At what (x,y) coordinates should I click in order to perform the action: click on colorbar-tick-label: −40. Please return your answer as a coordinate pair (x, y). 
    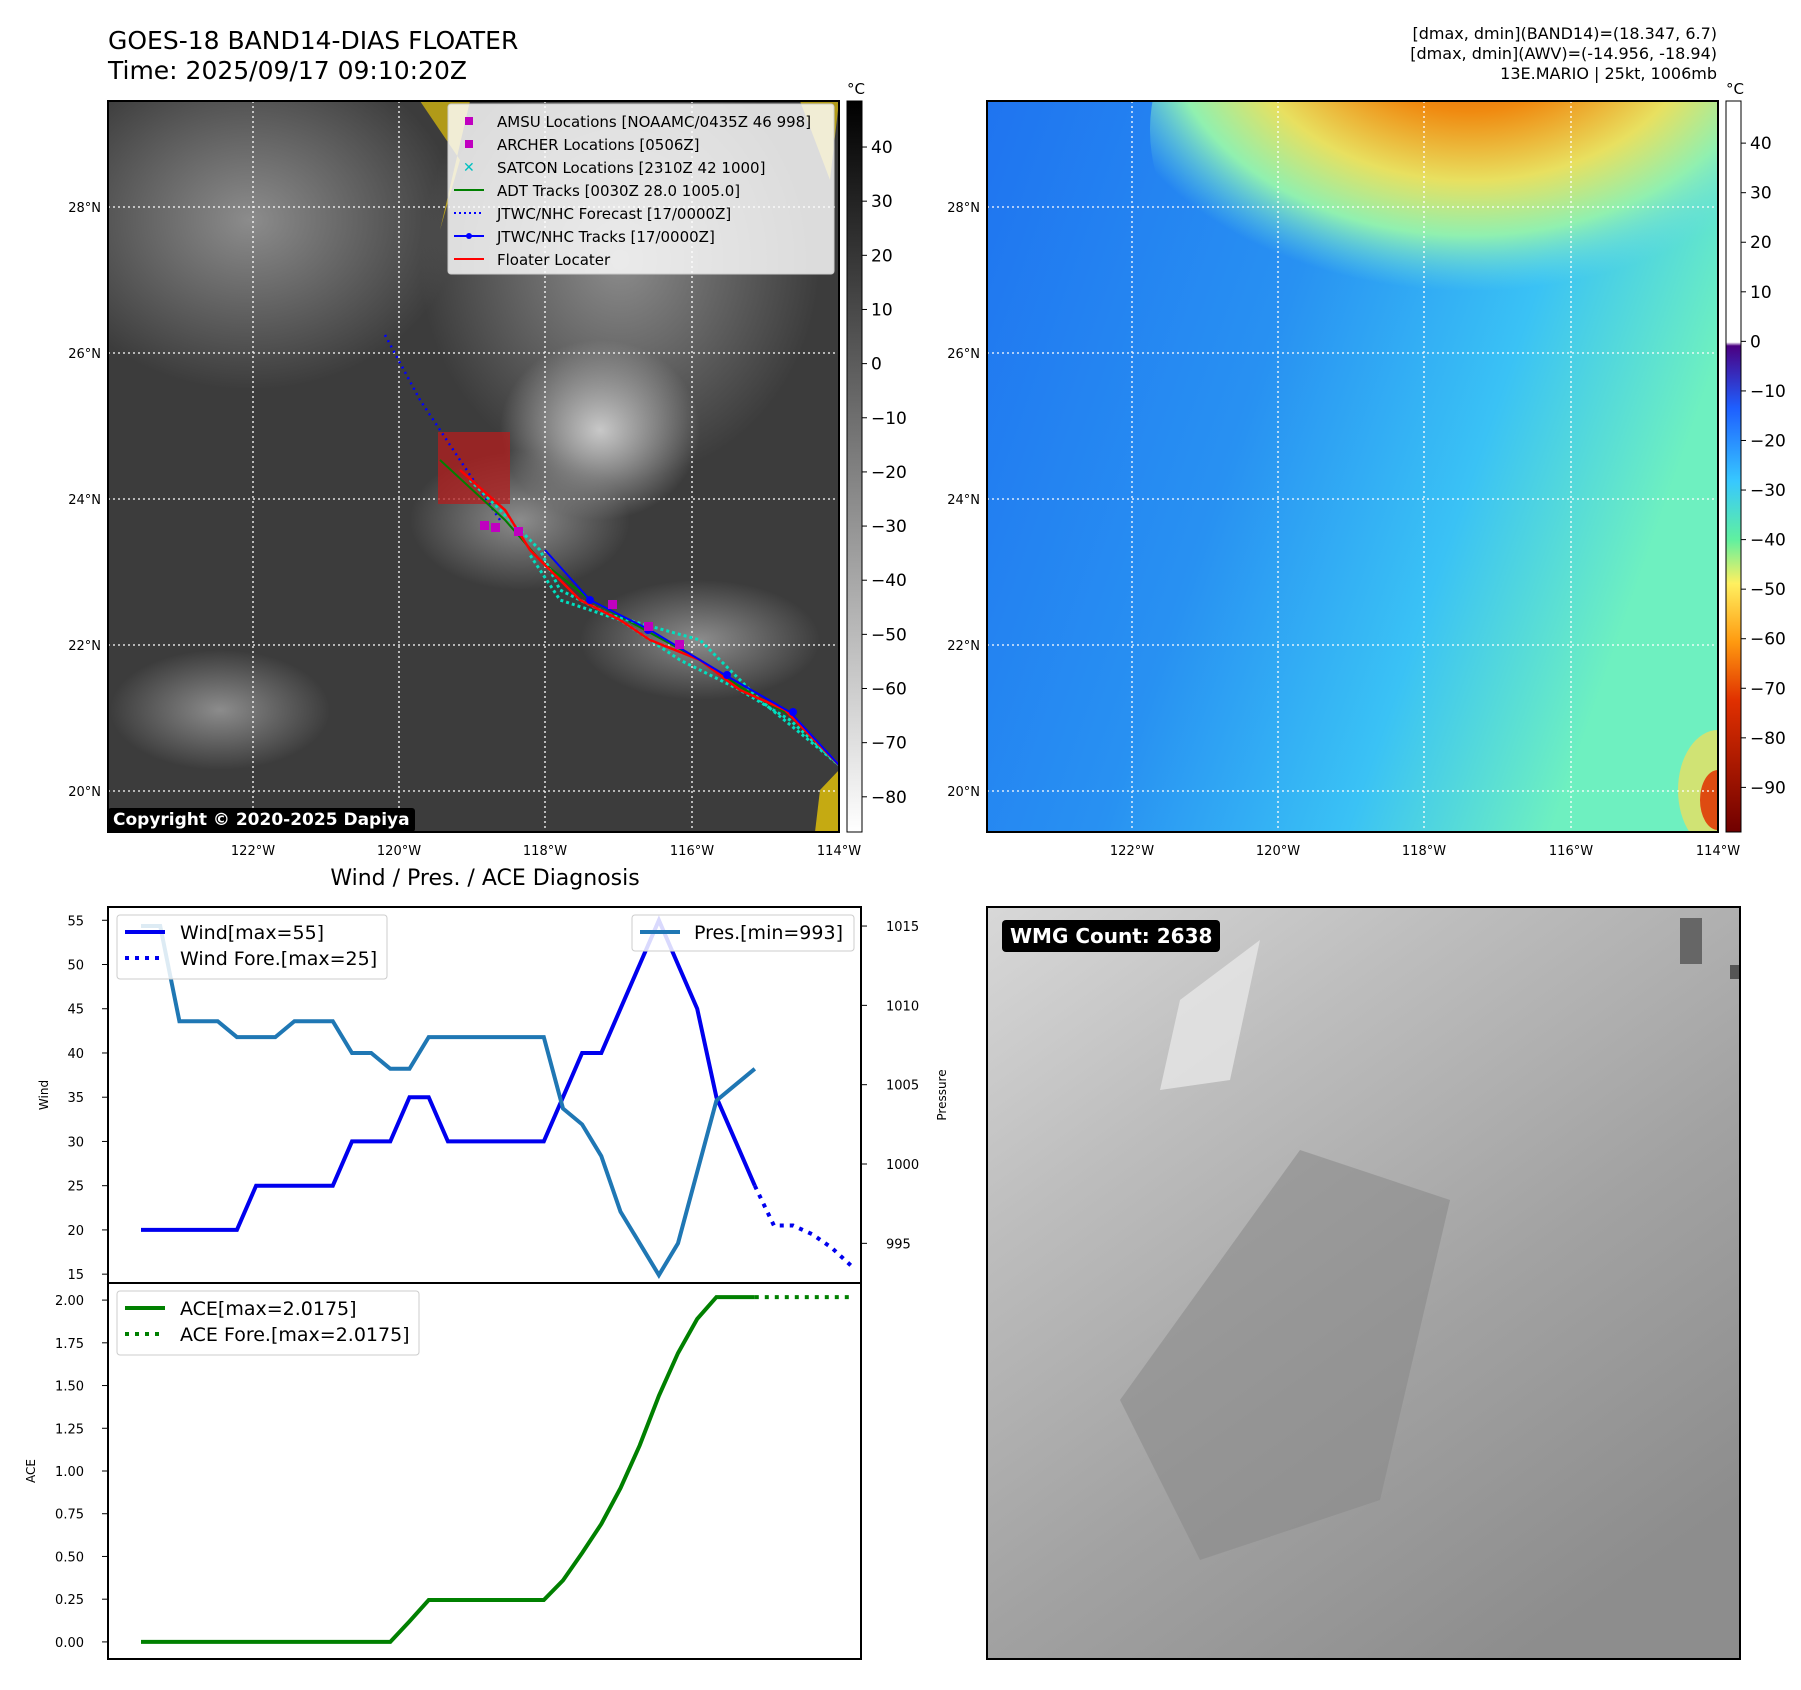
    Looking at the image, I should click on (1768, 541).